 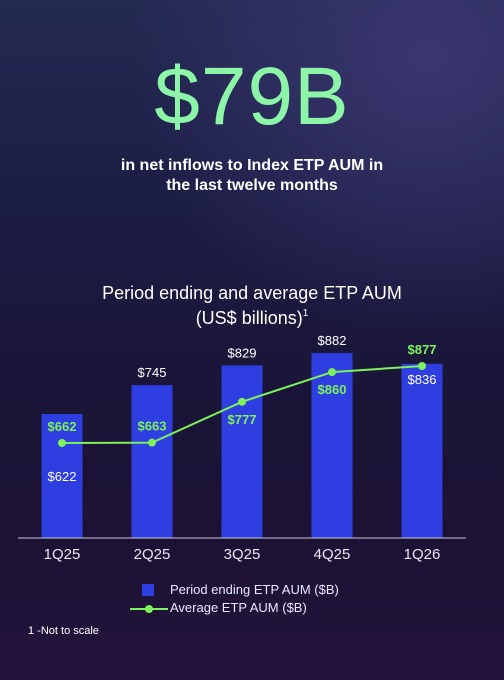 What do you see at coordinates (63, 631) in the screenshot?
I see `footnote: 1 -Not to scale` at bounding box center [63, 631].